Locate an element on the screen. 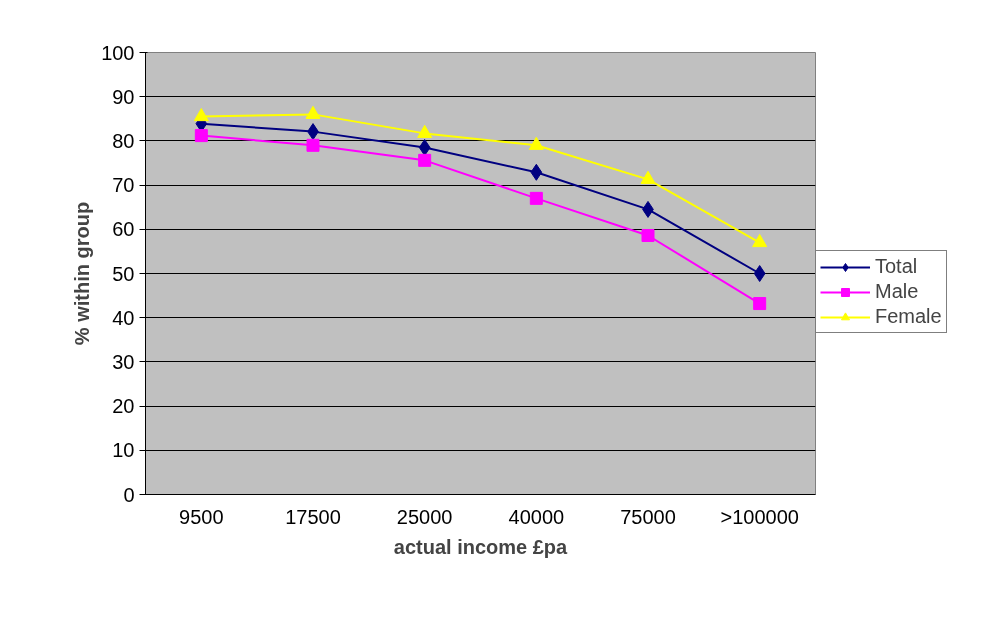  y-tick-label: 70 is located at coordinates (123, 185).